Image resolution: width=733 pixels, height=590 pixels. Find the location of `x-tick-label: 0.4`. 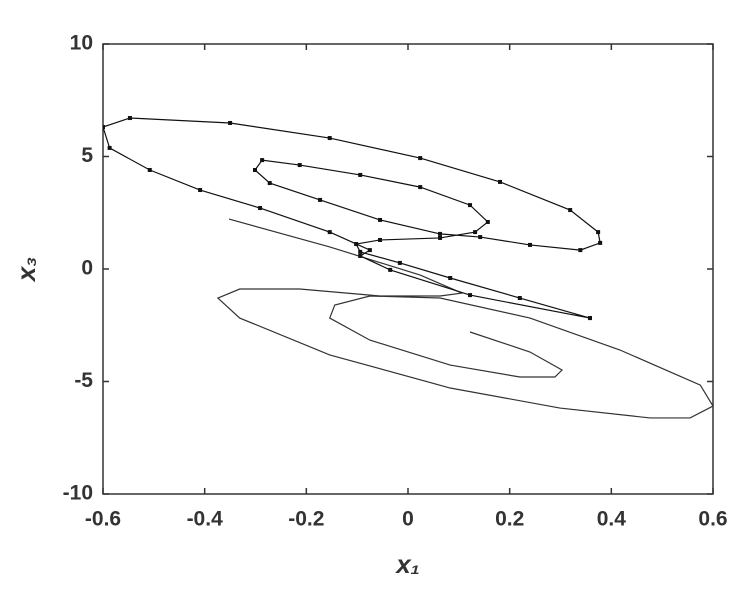

x-tick-label: 0.4 is located at coordinates (612, 519).